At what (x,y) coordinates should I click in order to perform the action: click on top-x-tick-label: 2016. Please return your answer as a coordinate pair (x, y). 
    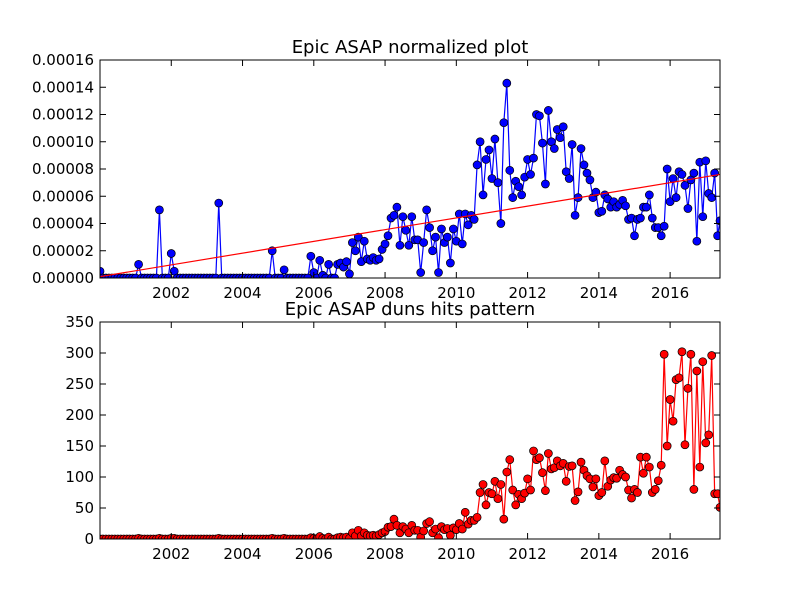
    Looking at the image, I should click on (670, 293).